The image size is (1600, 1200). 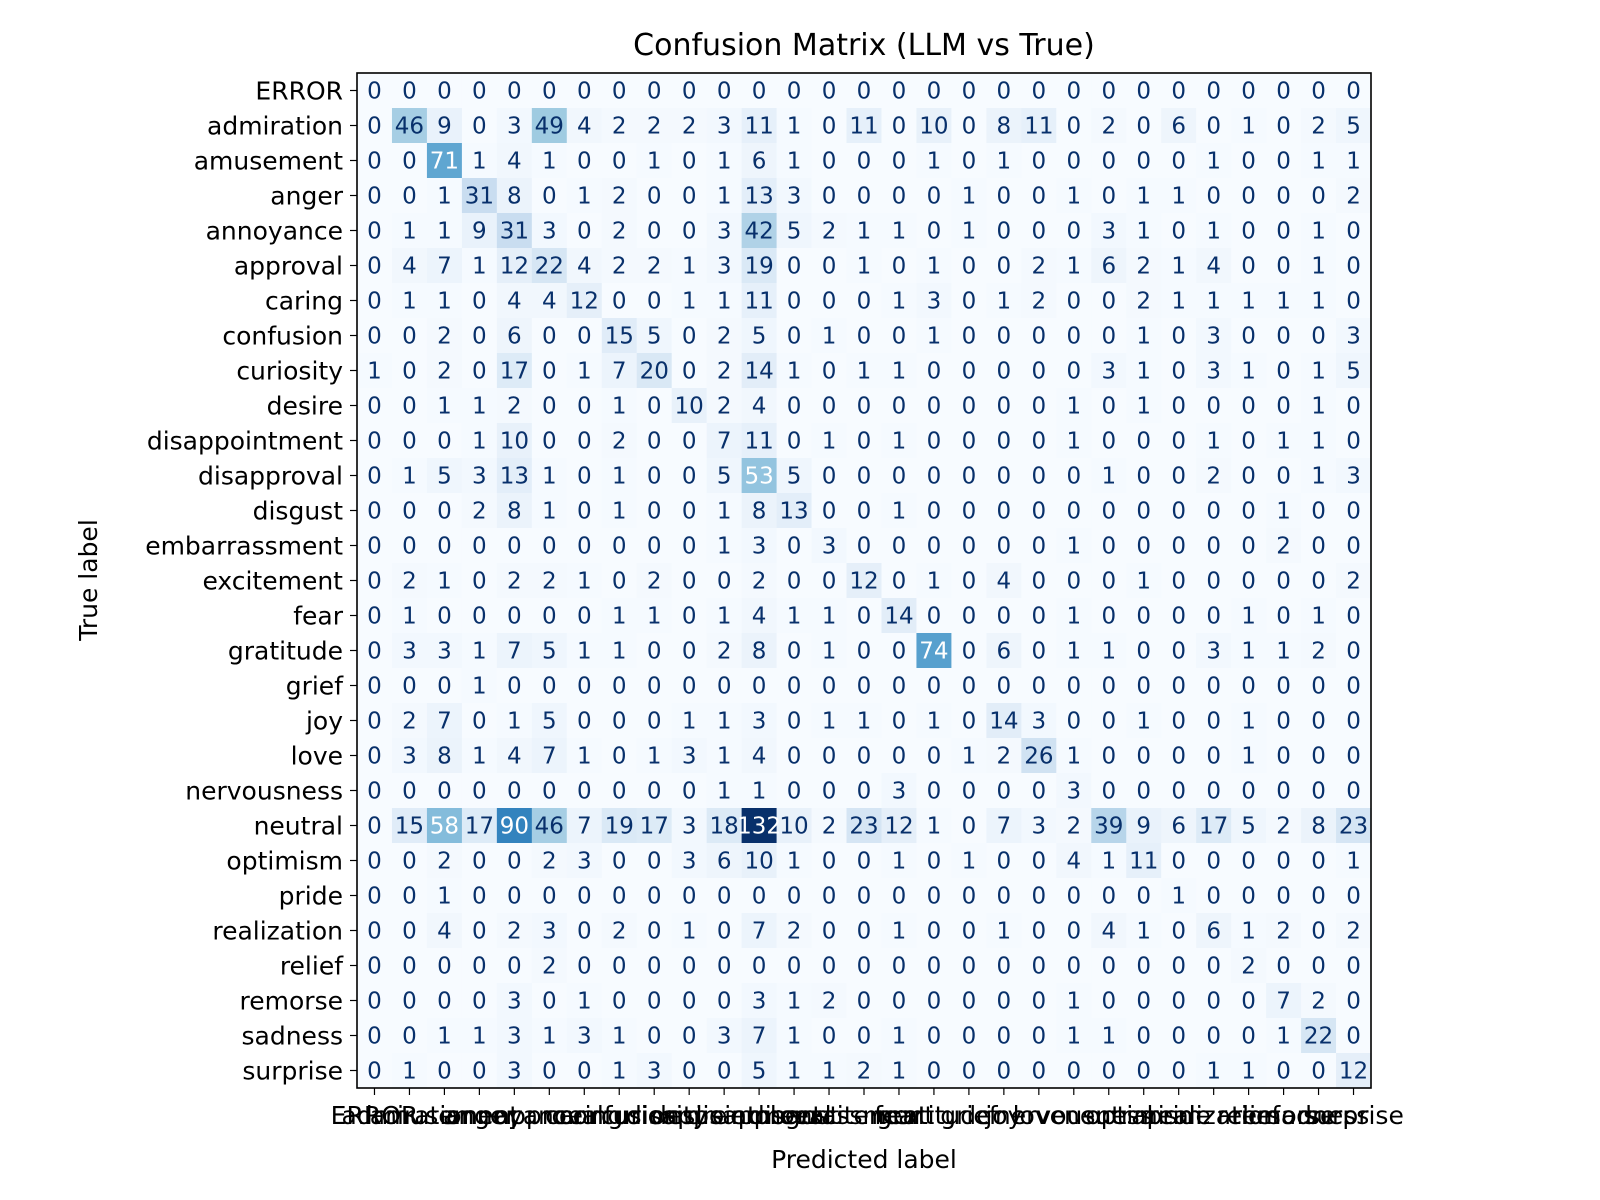 I want to click on heatmap-cell-love-surprise, so click(x=1354, y=756).